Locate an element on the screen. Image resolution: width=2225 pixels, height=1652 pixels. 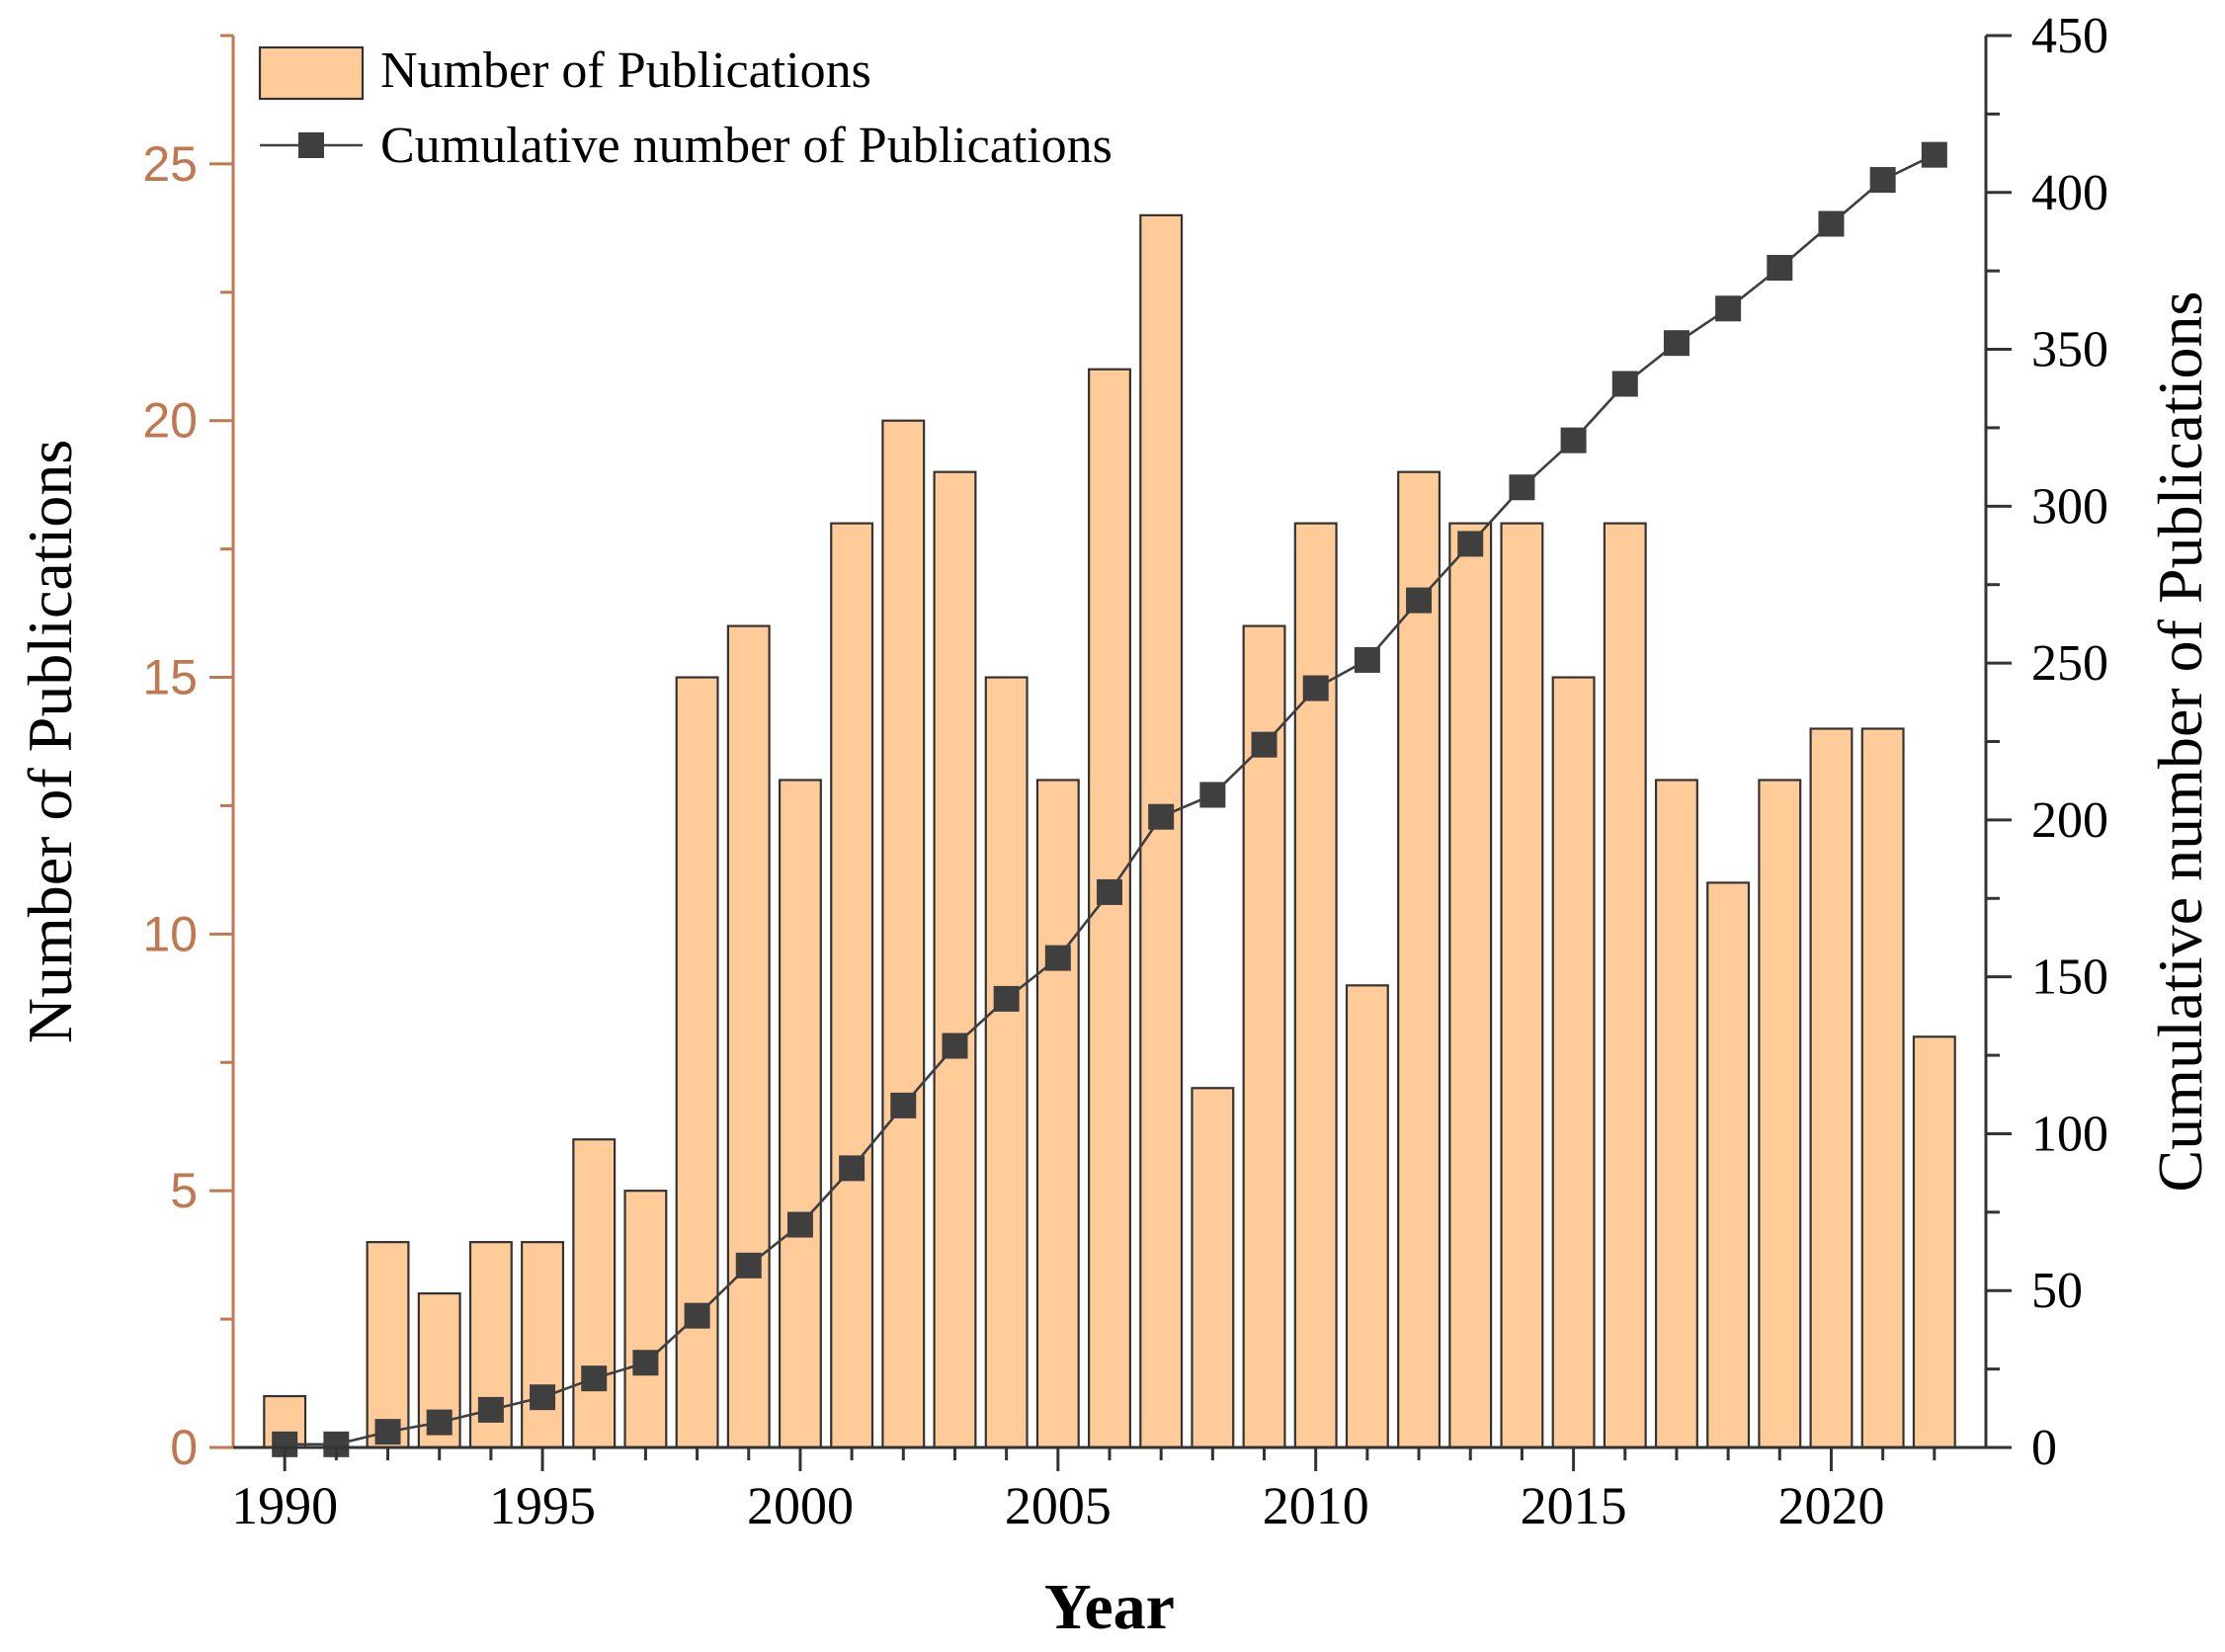
right-tick-label-100: 100 is located at coordinates (2069, 1134).